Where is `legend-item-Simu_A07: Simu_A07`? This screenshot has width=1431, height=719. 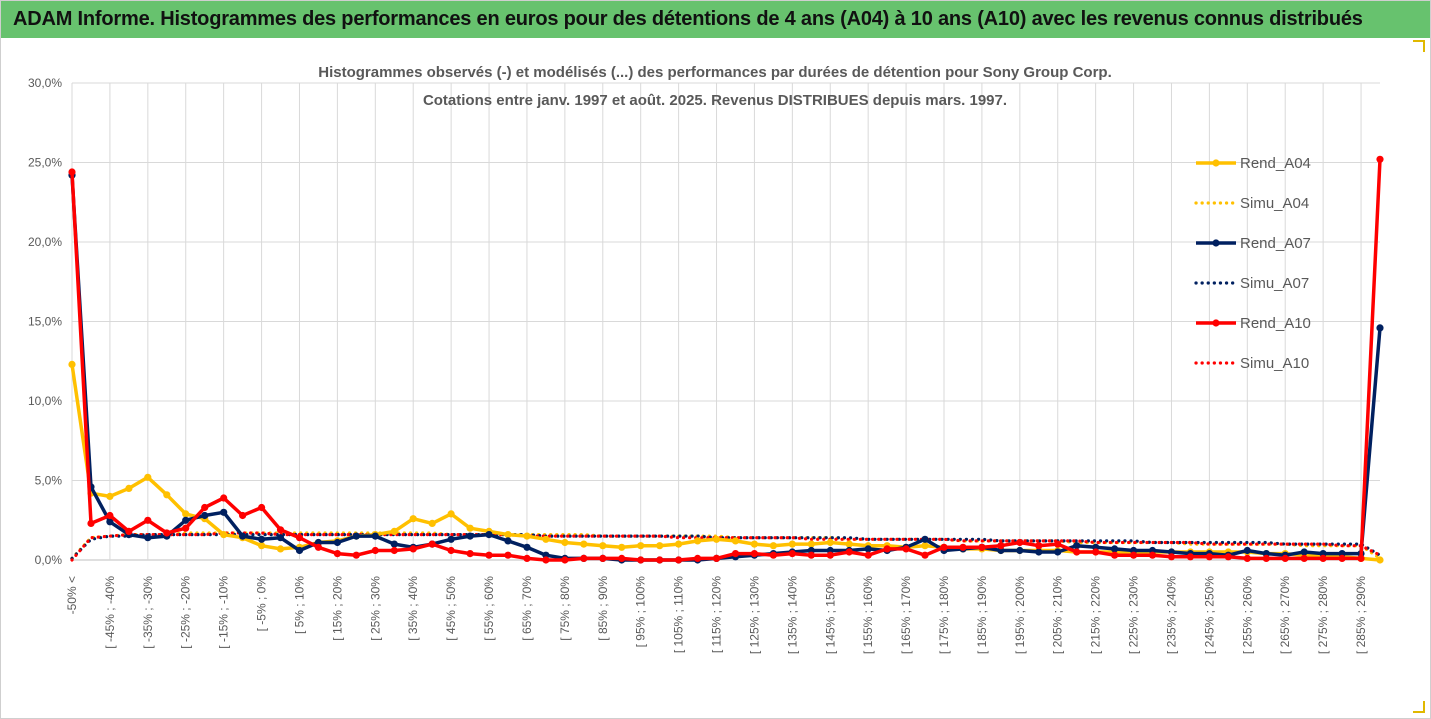
legend-item-Simu_A07: Simu_A07 is located at coordinates (1251, 283).